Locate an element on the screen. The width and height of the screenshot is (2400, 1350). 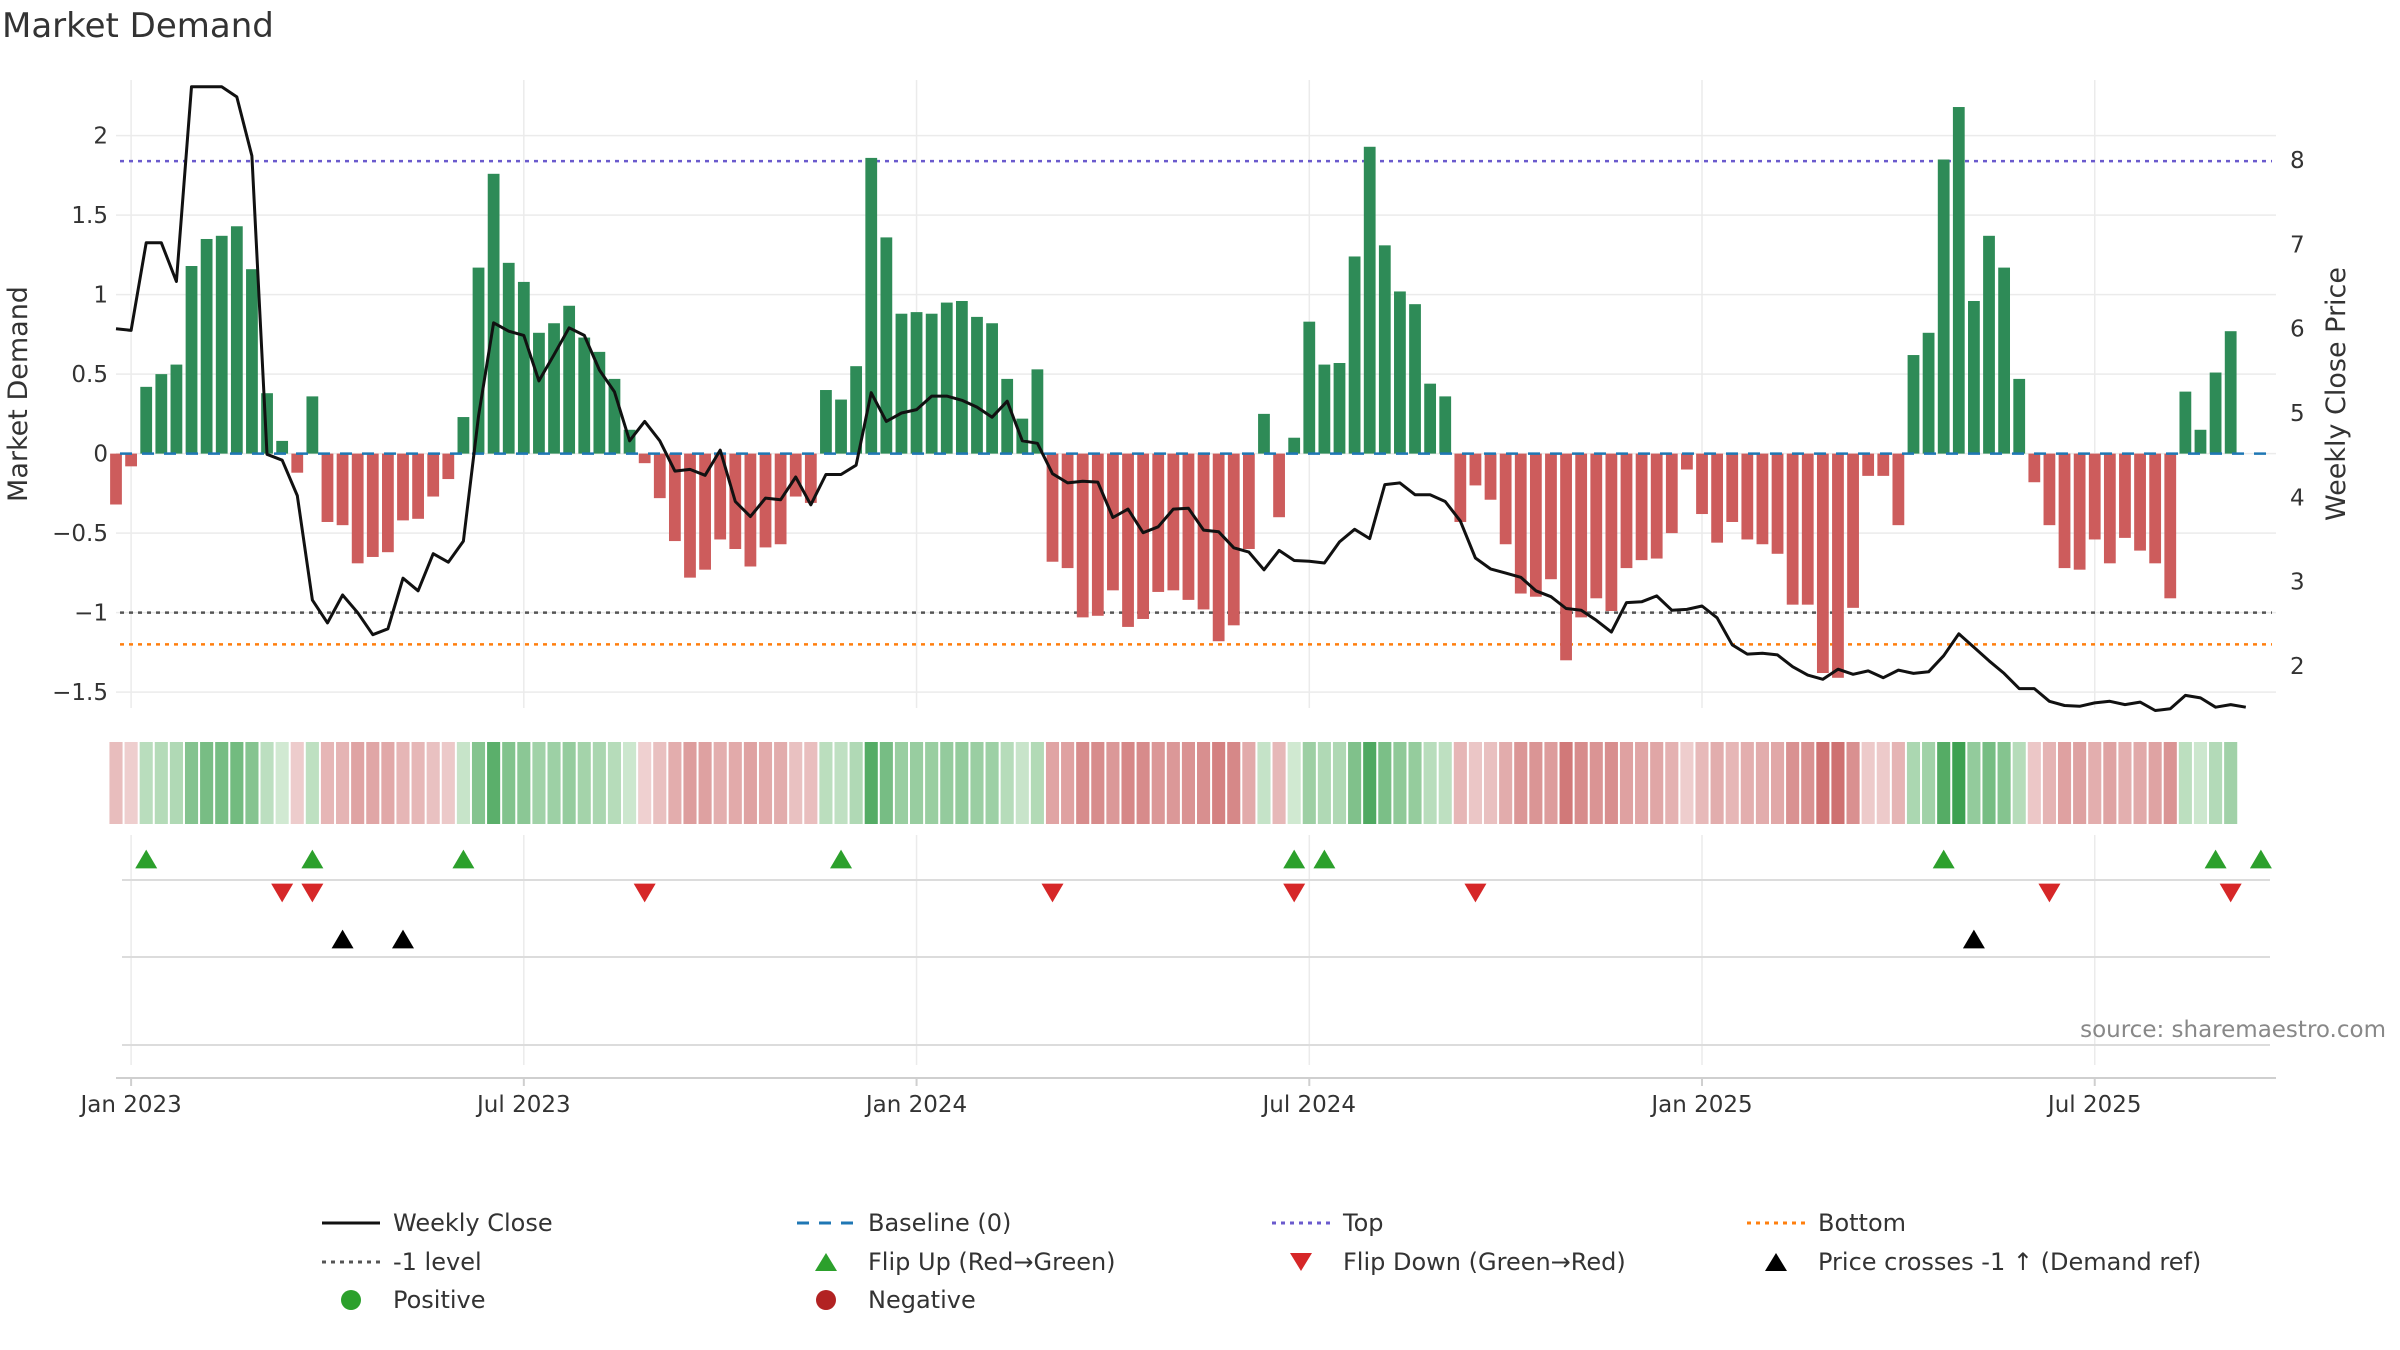
legend-item: Bottom is located at coordinates (1826, 1223).